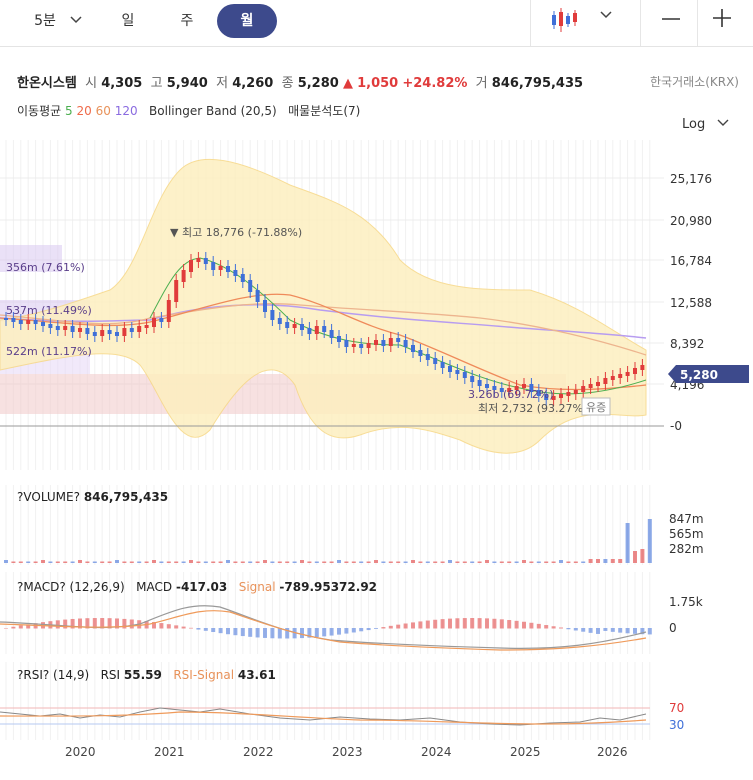 Image resolution: width=753 pixels, height=780 pixels. I want to click on chart-type-chevron-icon, so click(606, 15).